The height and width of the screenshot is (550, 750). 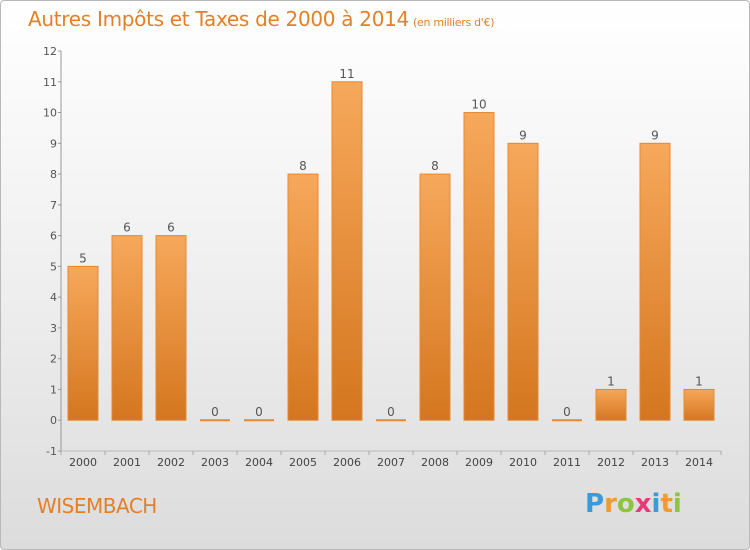 I want to click on y-tick-label: 8, so click(x=53, y=174).